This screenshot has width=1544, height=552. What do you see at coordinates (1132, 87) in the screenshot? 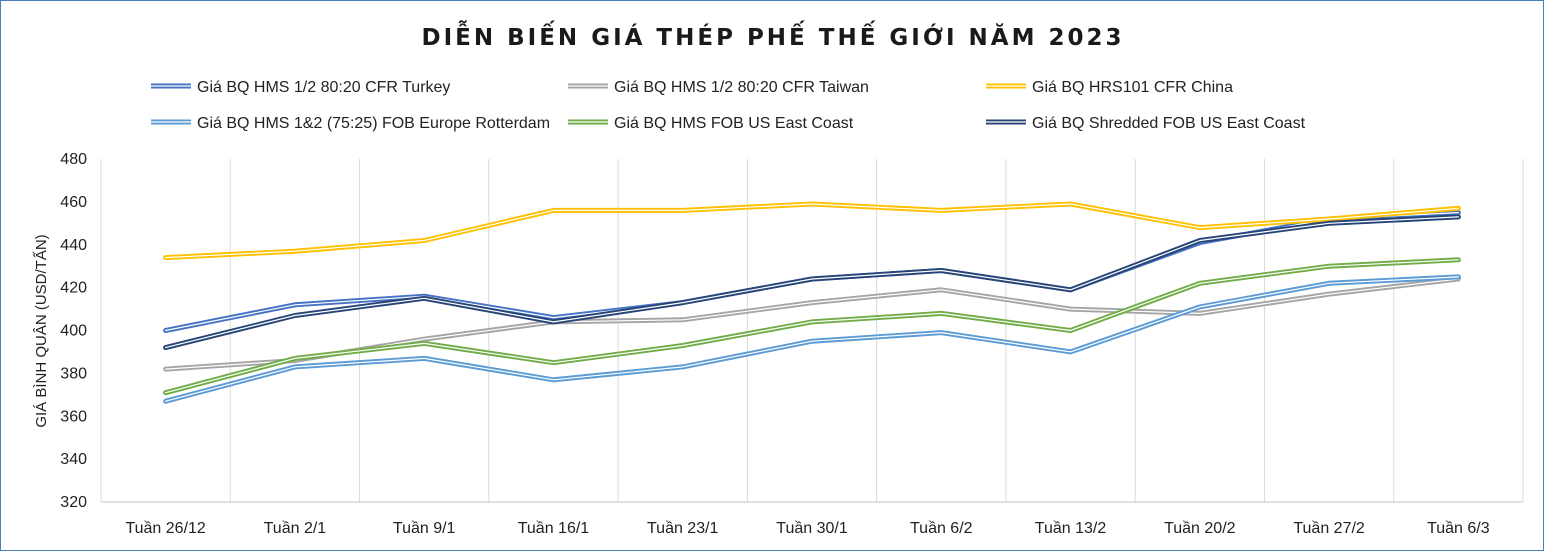
I see `legend-label: Giá BQ HRS101 CFR China` at bounding box center [1132, 87].